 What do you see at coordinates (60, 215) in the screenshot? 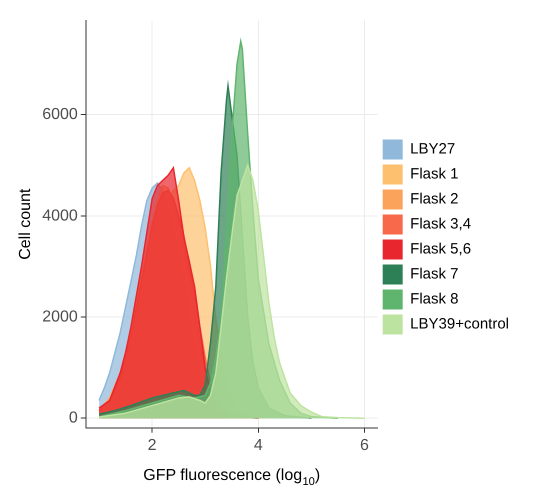
I see `y-tick-label: 4000` at bounding box center [60, 215].